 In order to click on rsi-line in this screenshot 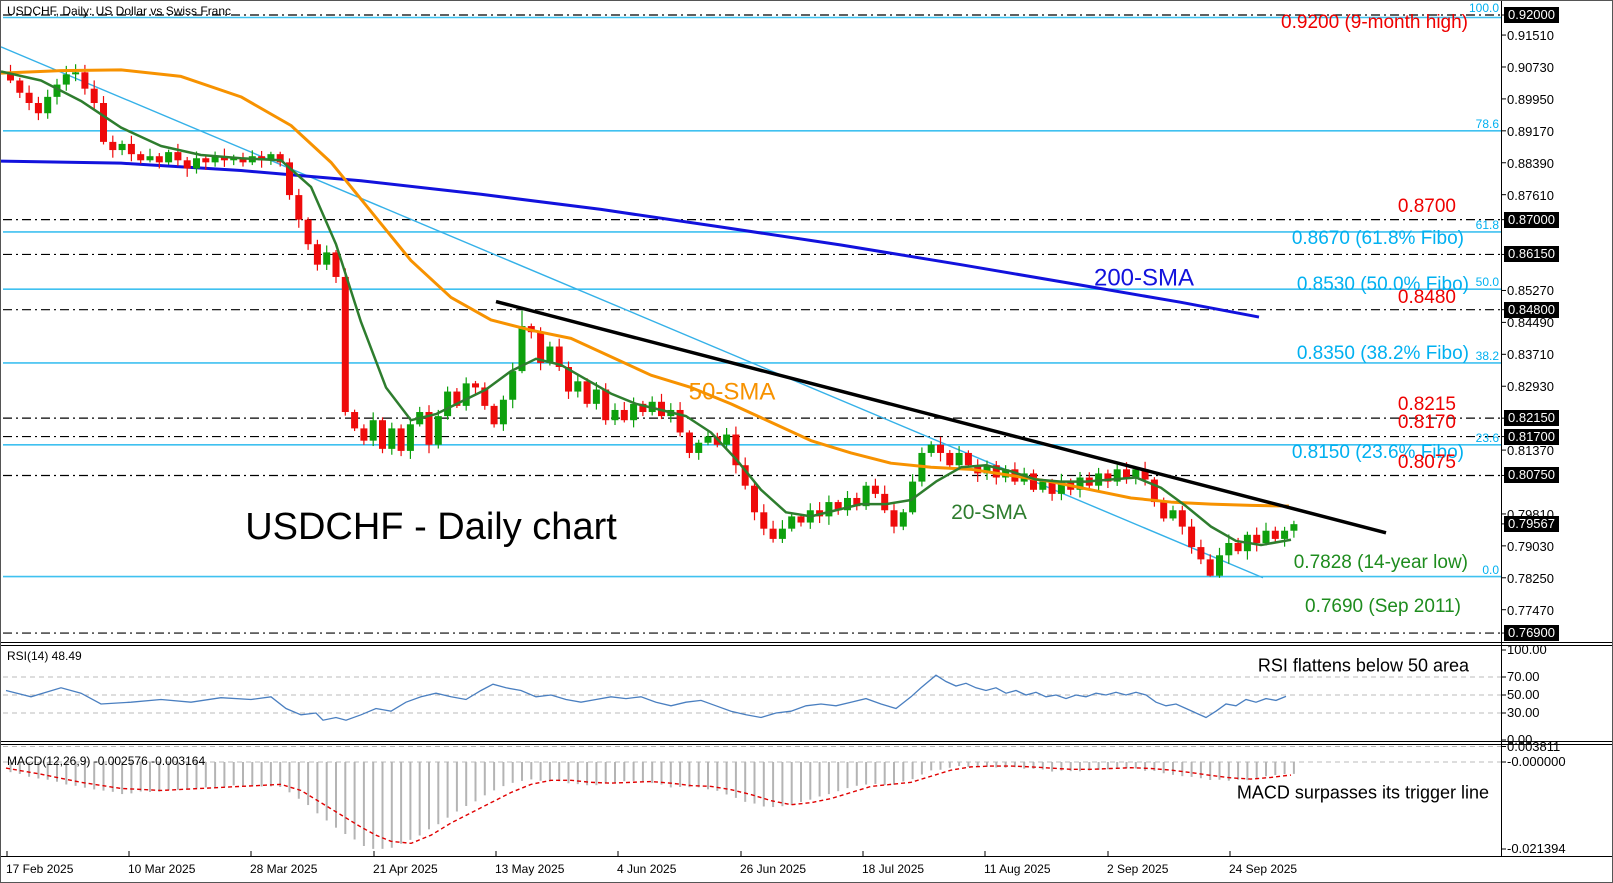, I will do `click(646, 697)`.